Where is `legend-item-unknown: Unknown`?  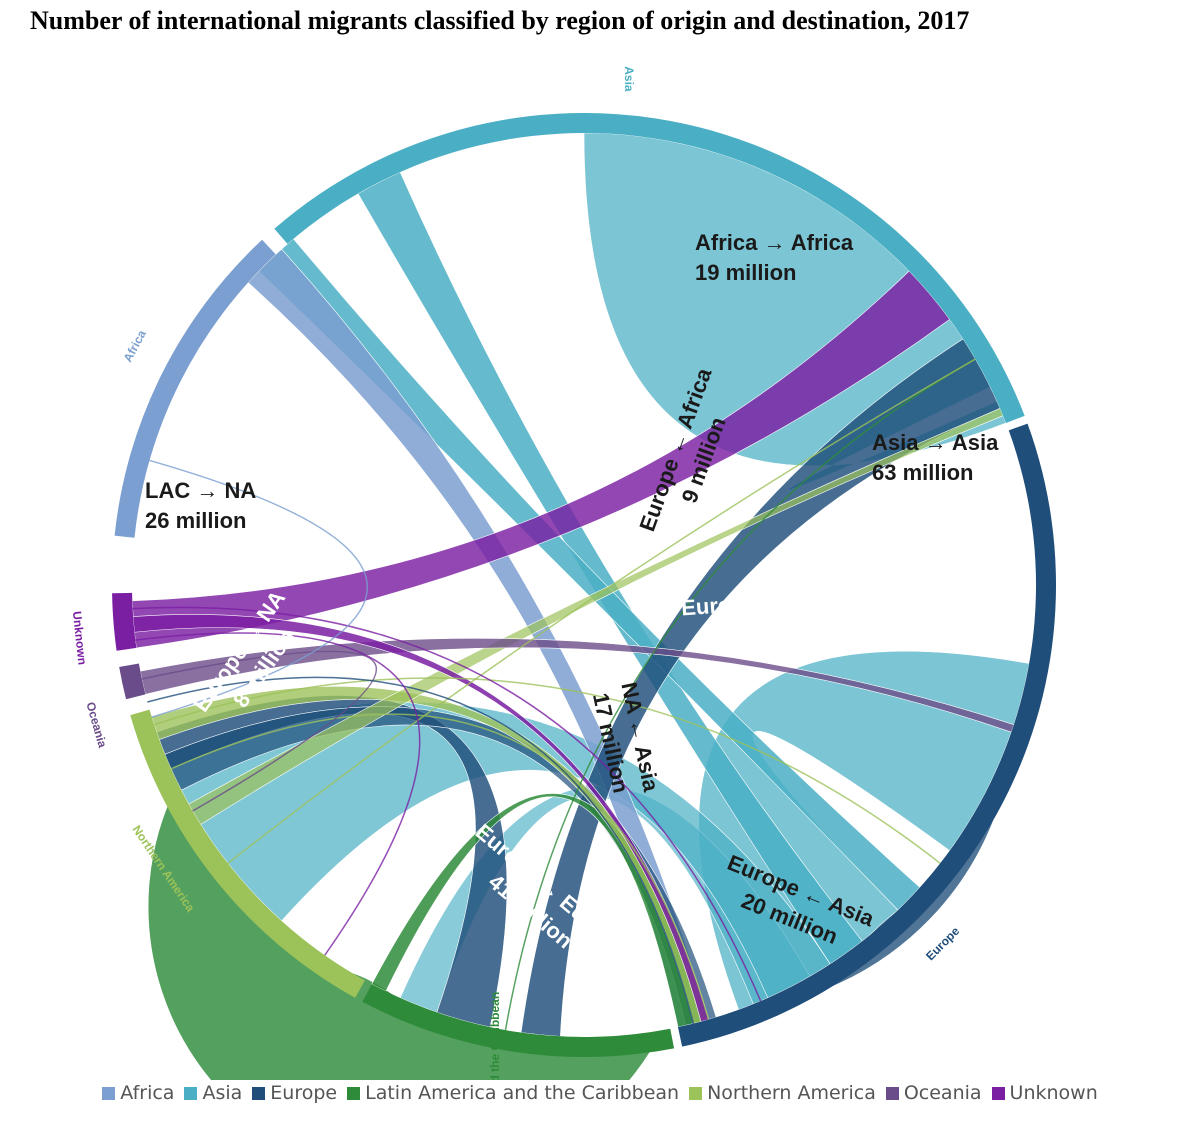
legend-item-unknown: Unknown is located at coordinates (1044, 1093).